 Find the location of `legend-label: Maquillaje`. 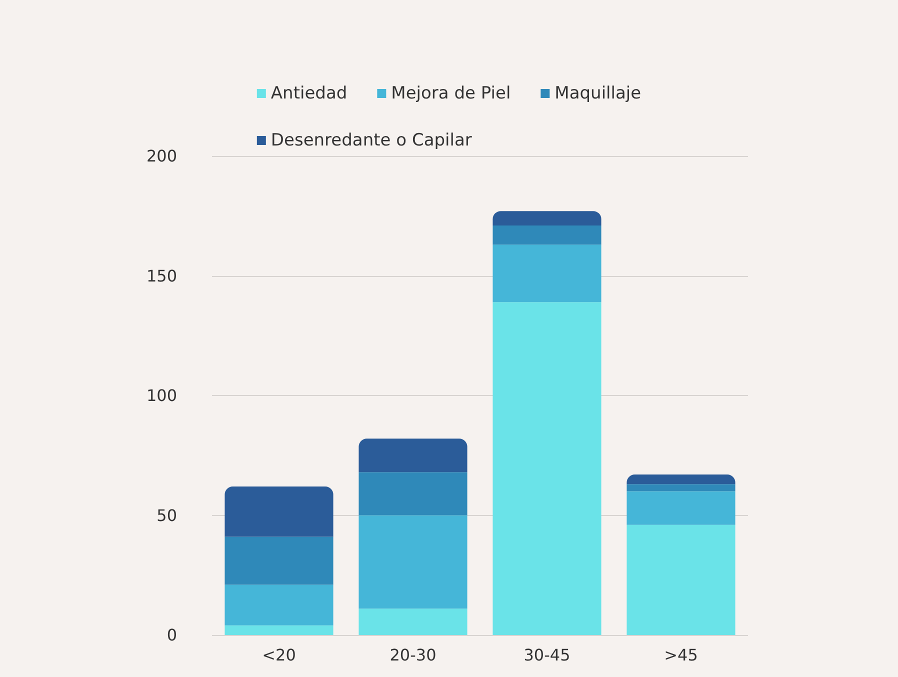

legend-label: Maquillaje is located at coordinates (598, 94).